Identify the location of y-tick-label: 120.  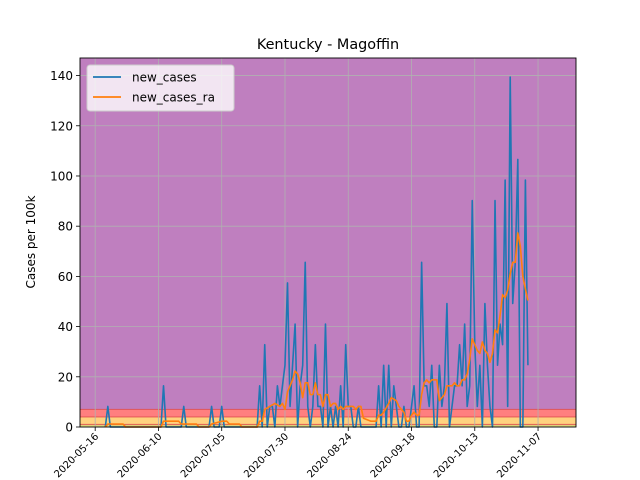
(61, 126).